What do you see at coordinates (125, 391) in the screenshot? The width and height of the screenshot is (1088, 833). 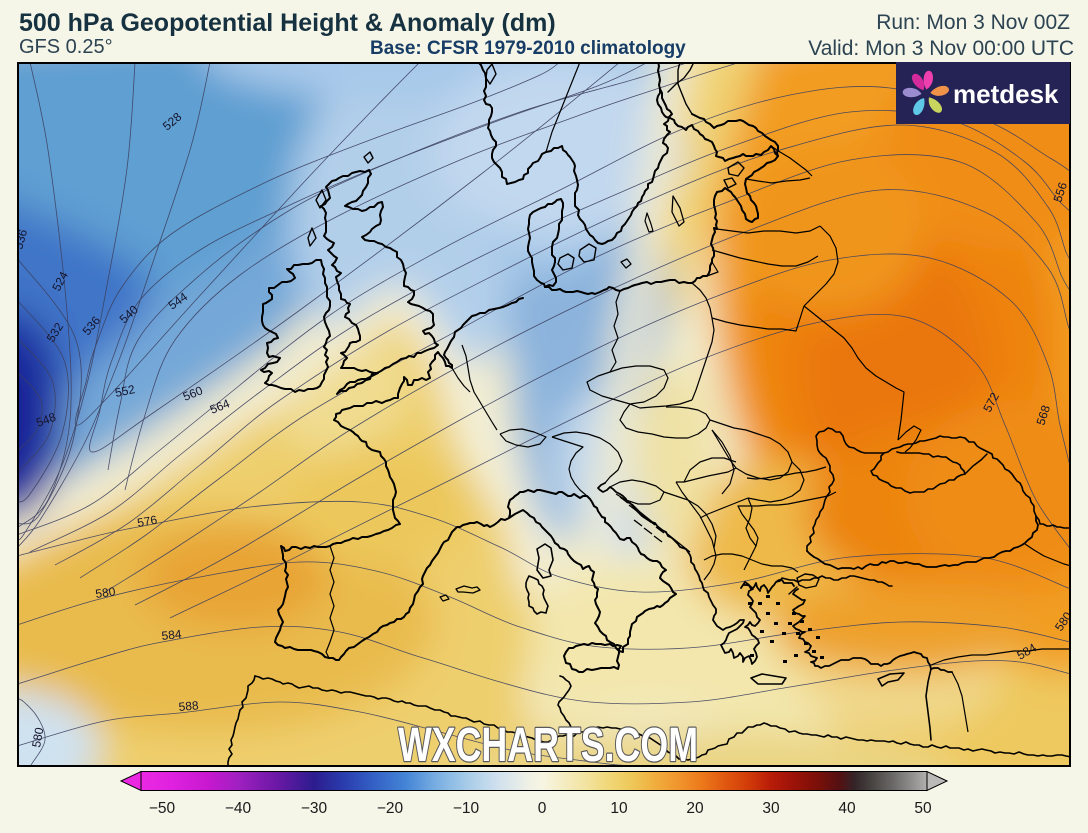 I see `svg-text: 552` at bounding box center [125, 391].